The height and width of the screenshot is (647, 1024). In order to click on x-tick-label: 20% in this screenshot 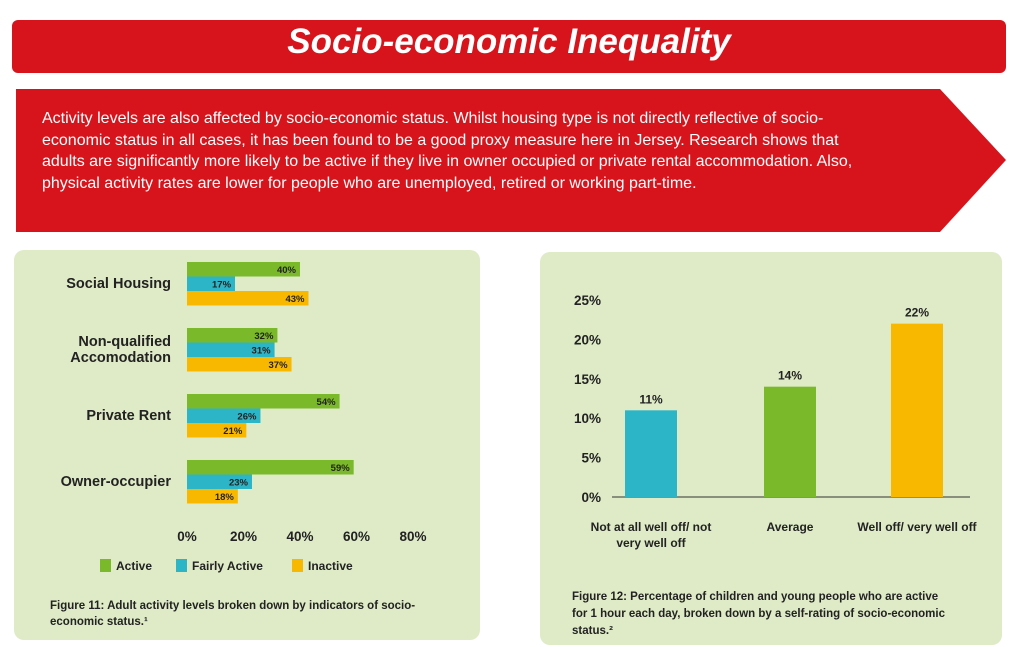, I will do `click(243, 536)`.